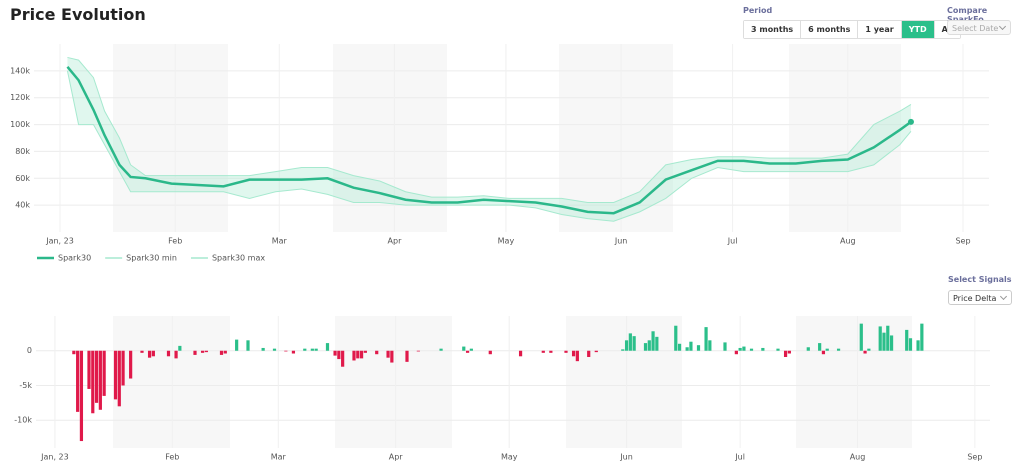  Describe the element at coordinates (238, 258) in the screenshot. I see `legend-label: Spark30 max` at that location.